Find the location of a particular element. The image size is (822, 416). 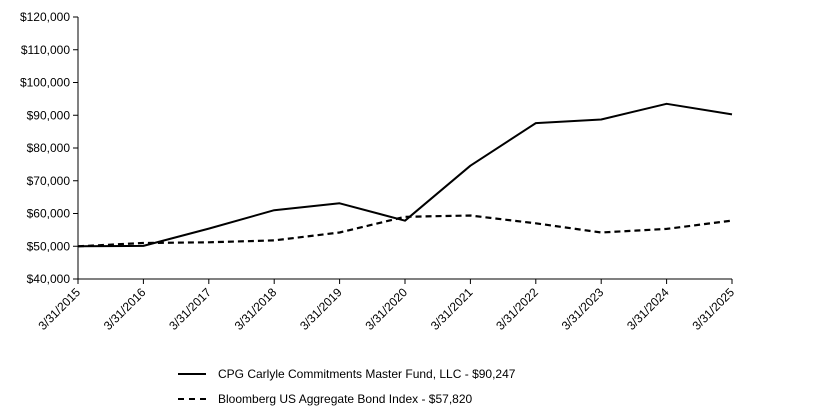

y-tick-label: $110,000 is located at coordinates (45, 50).